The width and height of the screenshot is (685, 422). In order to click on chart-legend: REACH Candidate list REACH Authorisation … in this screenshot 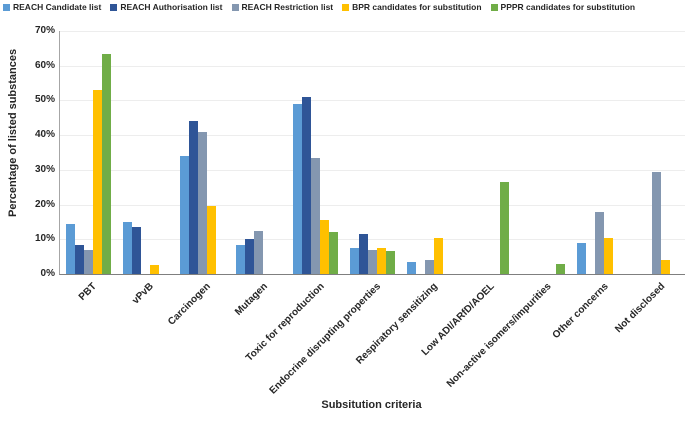, I will do `click(319, 7)`.